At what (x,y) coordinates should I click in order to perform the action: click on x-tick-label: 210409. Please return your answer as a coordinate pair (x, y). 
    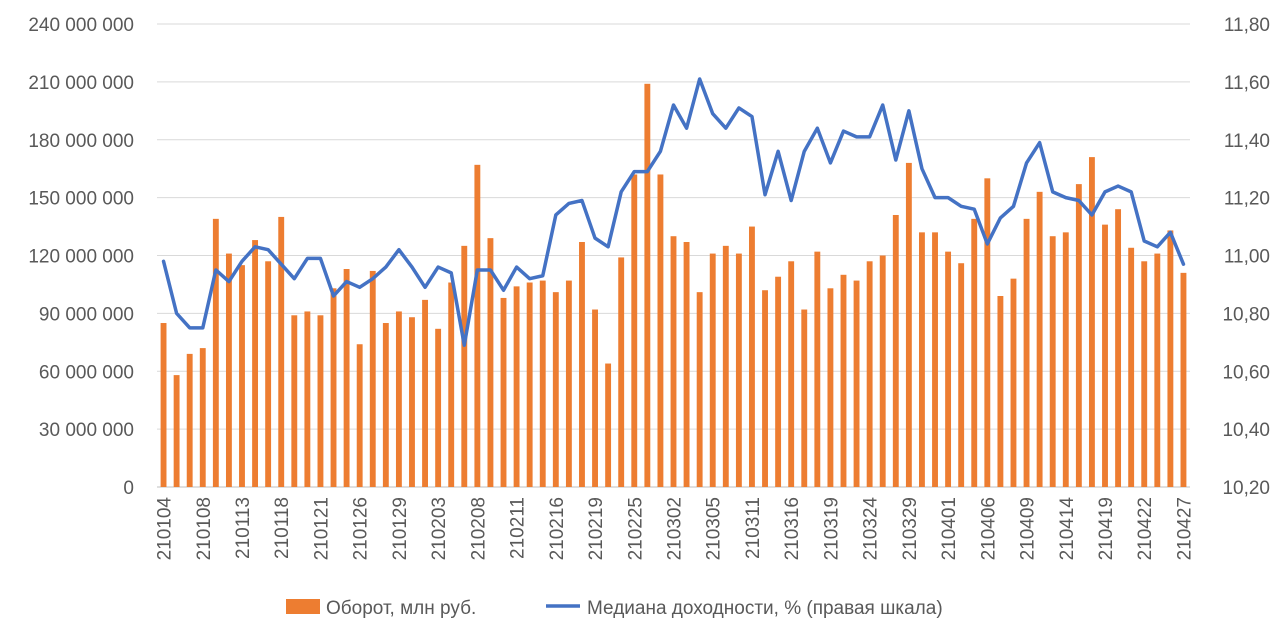
    Looking at the image, I should click on (1028, 528).